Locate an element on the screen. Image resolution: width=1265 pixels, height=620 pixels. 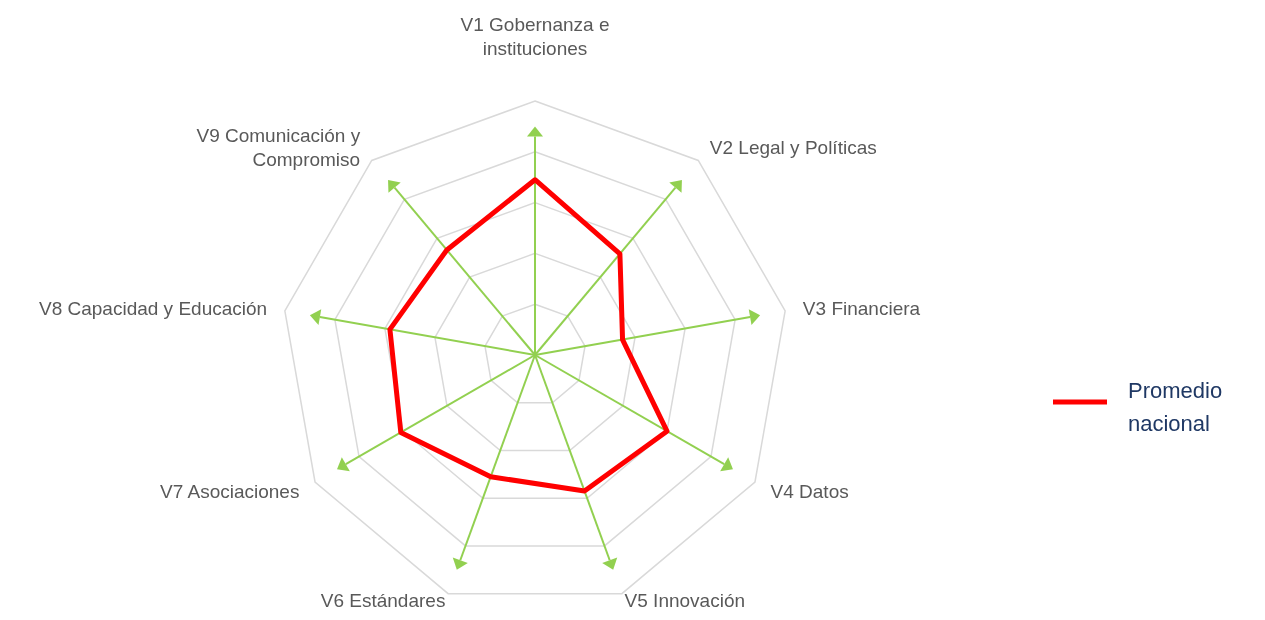
spoke-label: V6 Estándares is located at coordinates (383, 601).